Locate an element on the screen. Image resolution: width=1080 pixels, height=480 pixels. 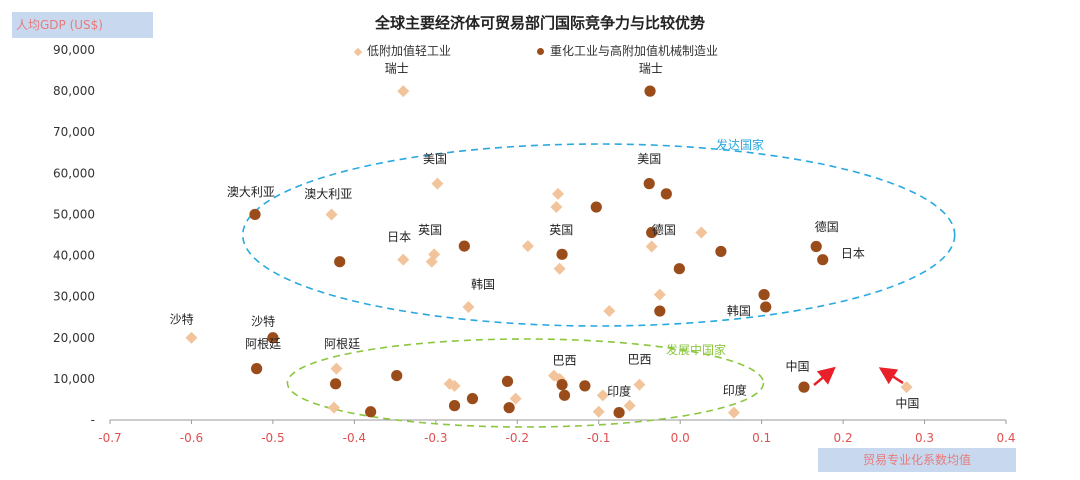
y-tick-label: 50,000 is located at coordinates (74, 214).